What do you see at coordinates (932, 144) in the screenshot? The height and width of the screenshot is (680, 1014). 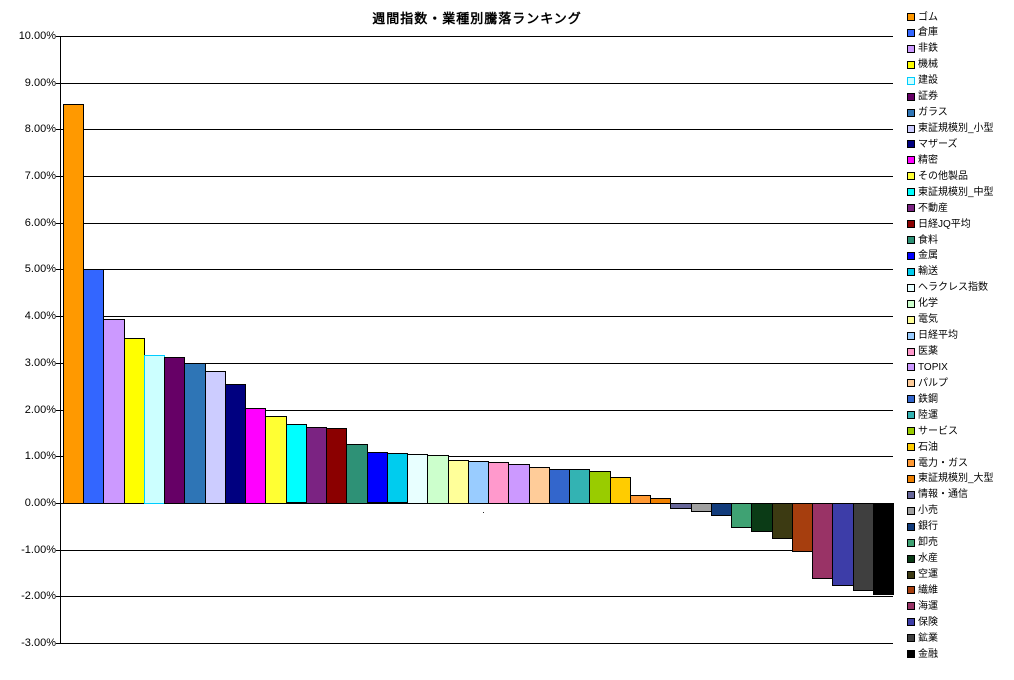 I see `legend-item: マザーズ` at bounding box center [932, 144].